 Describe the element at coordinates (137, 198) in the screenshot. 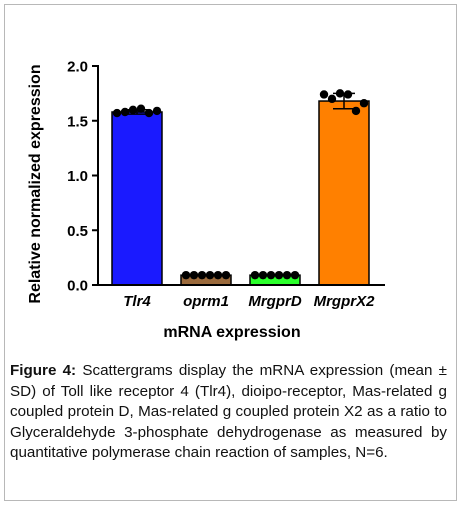

I see `bar-tlr4` at that location.